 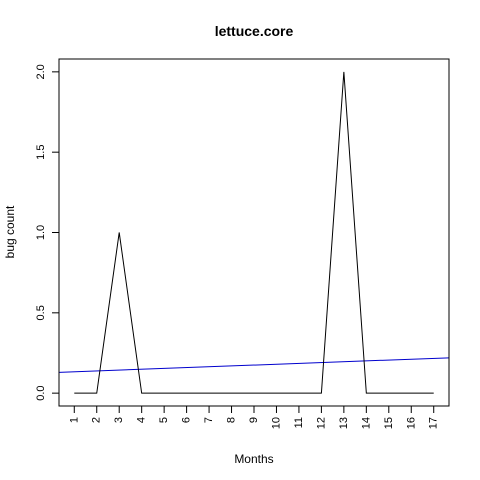 What do you see at coordinates (164, 420) in the screenshot?
I see `x-tick-label: 5` at bounding box center [164, 420].